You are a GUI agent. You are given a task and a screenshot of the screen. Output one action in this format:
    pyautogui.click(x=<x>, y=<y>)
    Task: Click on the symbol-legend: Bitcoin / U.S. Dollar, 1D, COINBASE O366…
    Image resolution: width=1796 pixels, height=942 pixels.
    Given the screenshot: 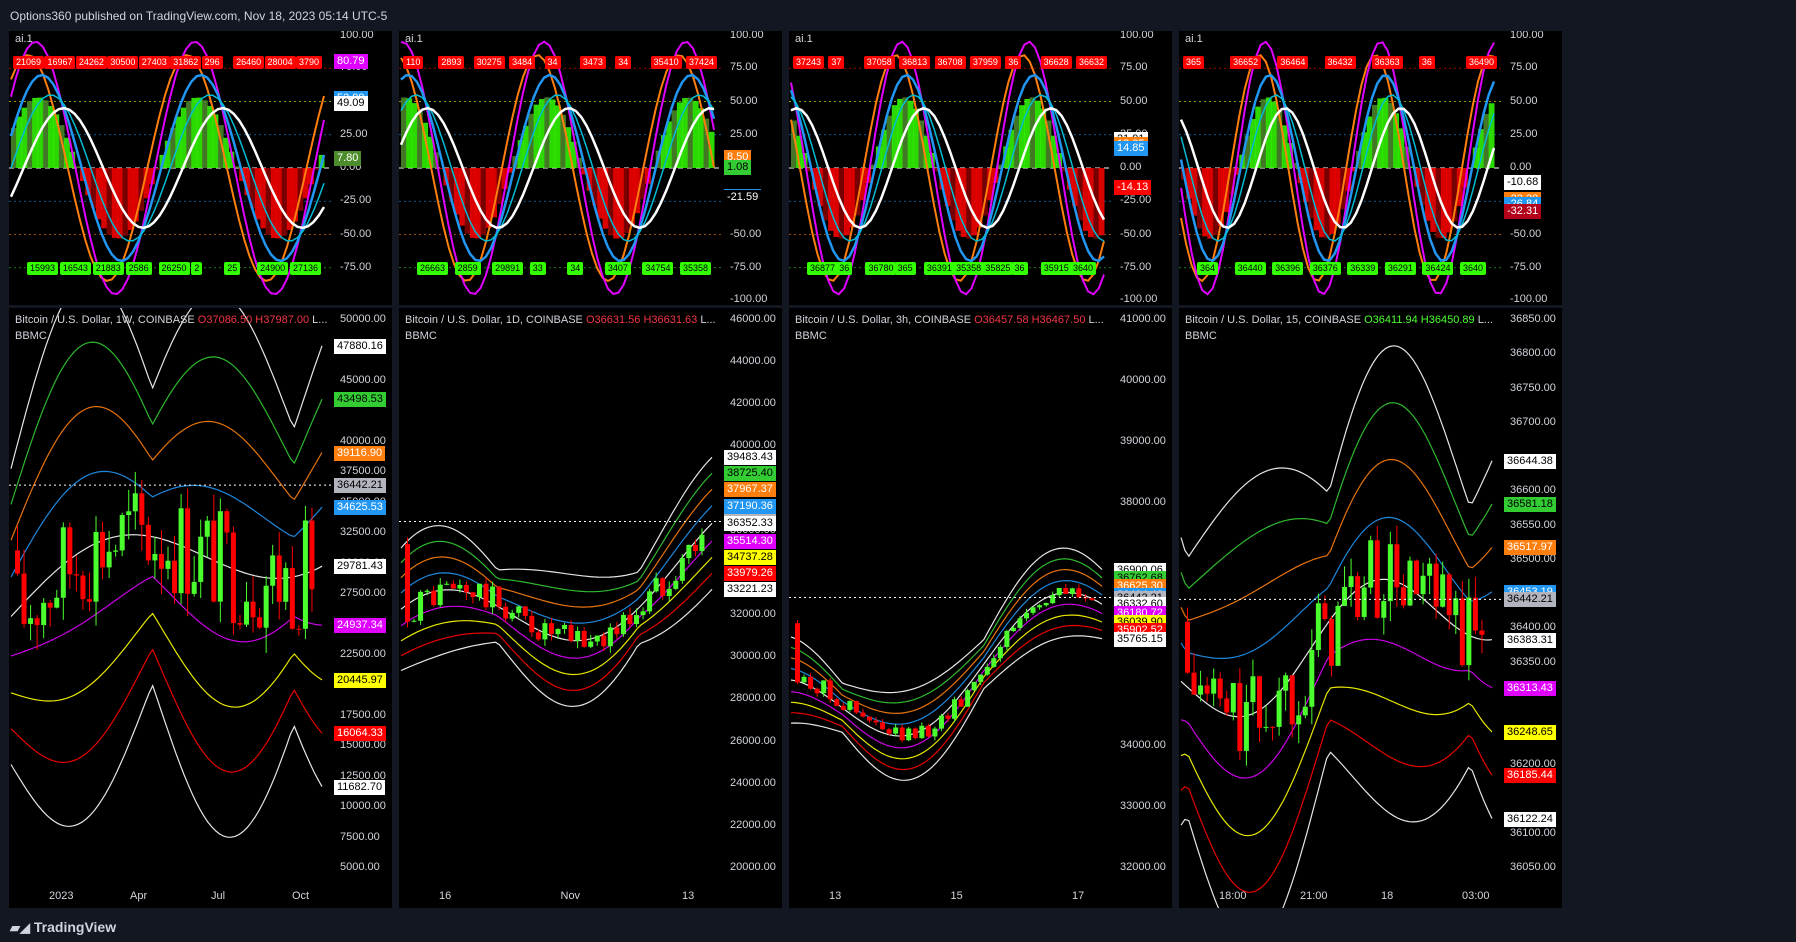 What is the action you would take?
    pyautogui.click(x=560, y=320)
    